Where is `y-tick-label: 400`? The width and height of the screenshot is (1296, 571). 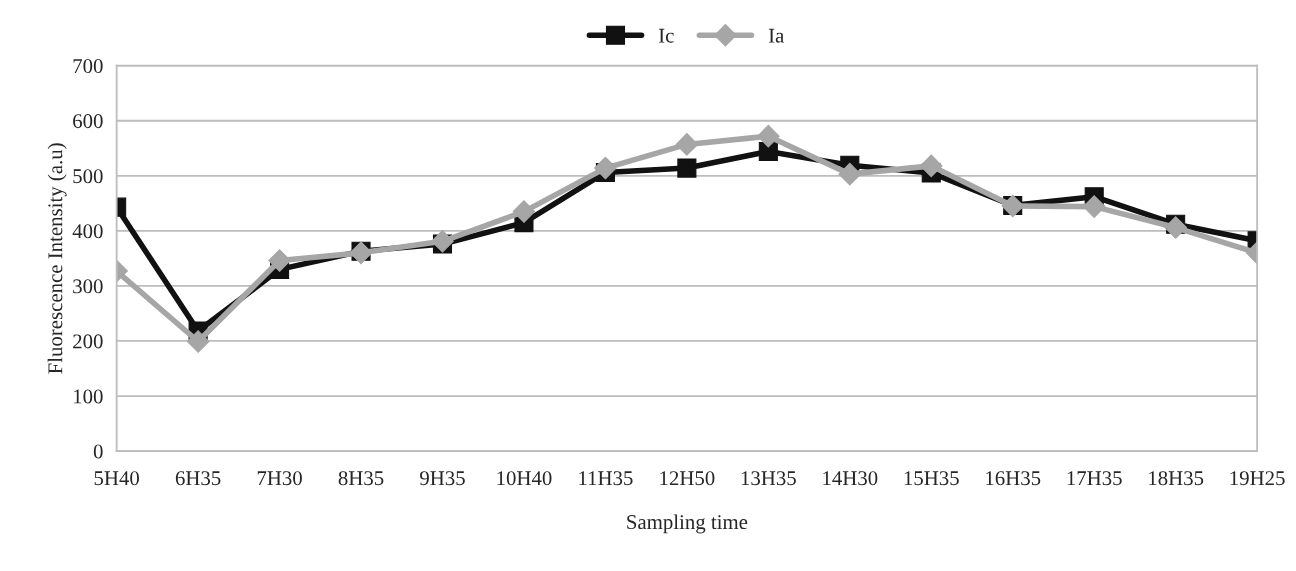
y-tick-label: 400 is located at coordinates (87, 231).